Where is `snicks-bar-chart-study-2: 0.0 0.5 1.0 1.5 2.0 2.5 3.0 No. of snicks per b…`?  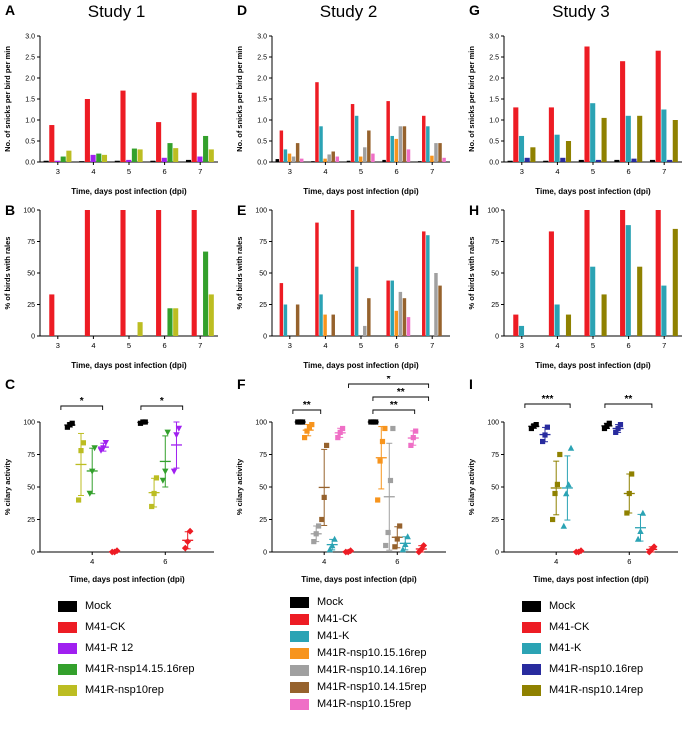
snicks-bar-chart-study-2: 0.0 0.5 1.0 1.5 2.0 2.5 3.0 No. of snicks per b… is located at coordinates (342, 115).